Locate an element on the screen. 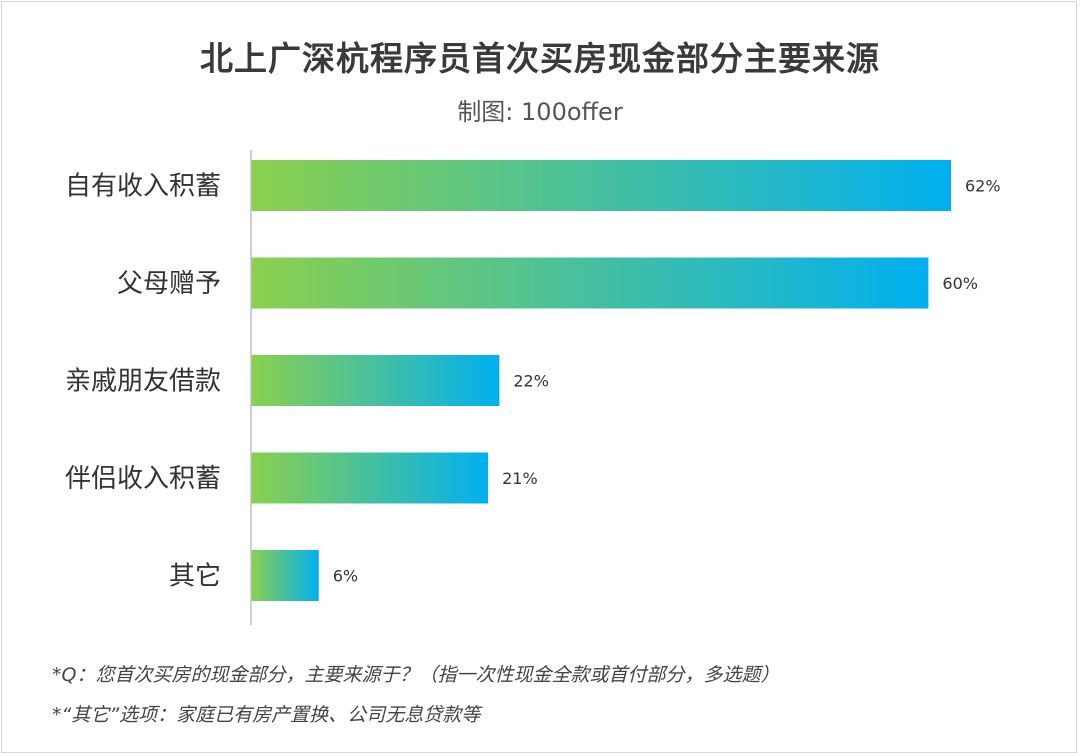  category-label-0: 自有收入积蓄 is located at coordinates (143, 187).